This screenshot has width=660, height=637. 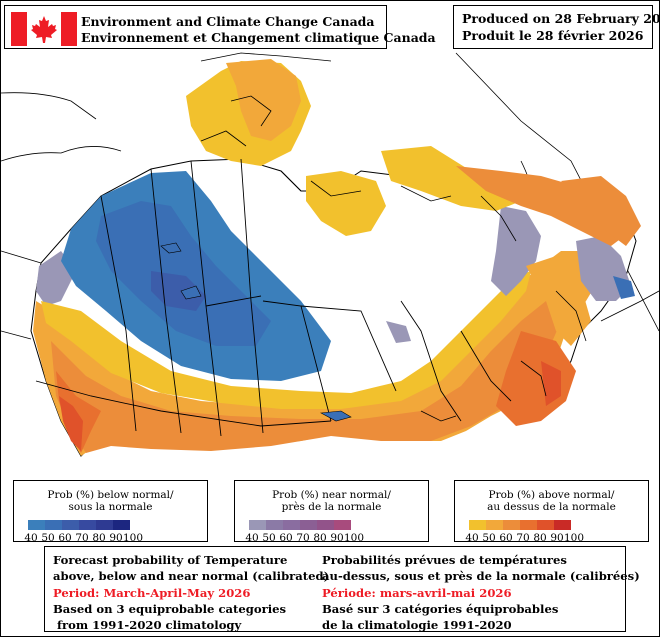 I want to click on legend-below-color-bar, so click(x=79, y=525).